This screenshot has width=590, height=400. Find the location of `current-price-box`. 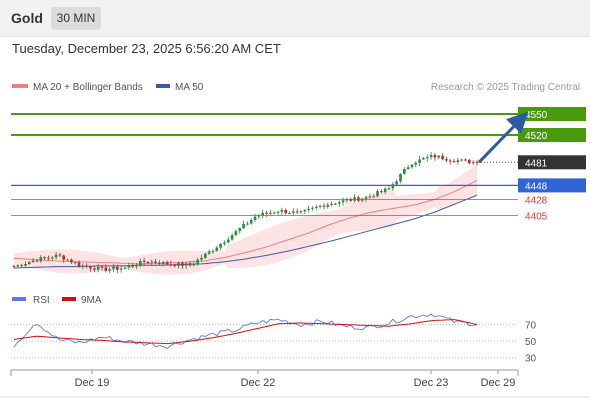

current-price-box is located at coordinates (552, 162).